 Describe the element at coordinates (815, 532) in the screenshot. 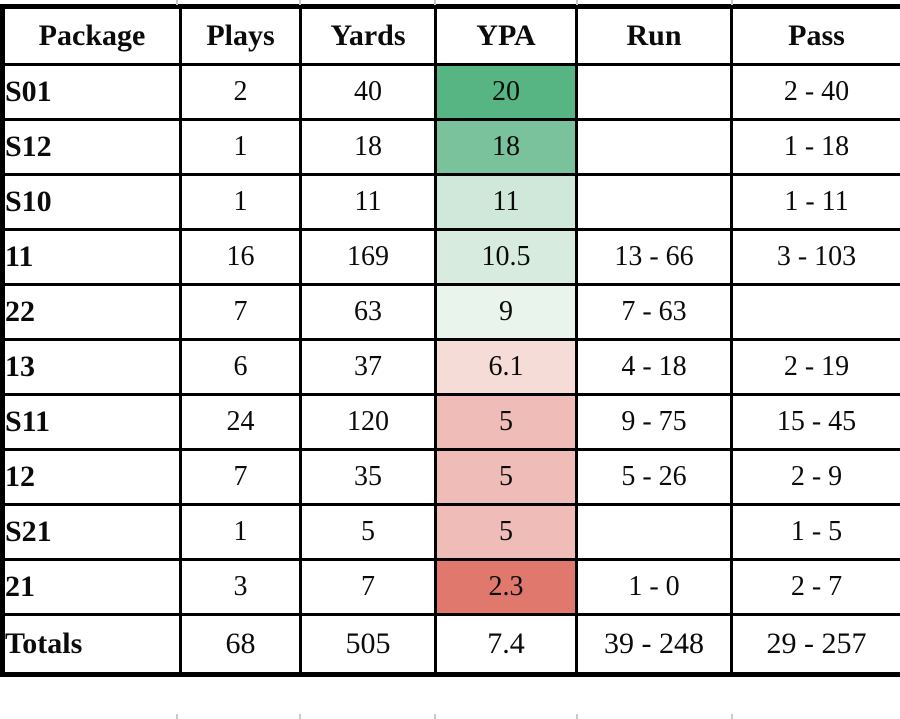

I see `pass-cell: 1 - 5` at that location.